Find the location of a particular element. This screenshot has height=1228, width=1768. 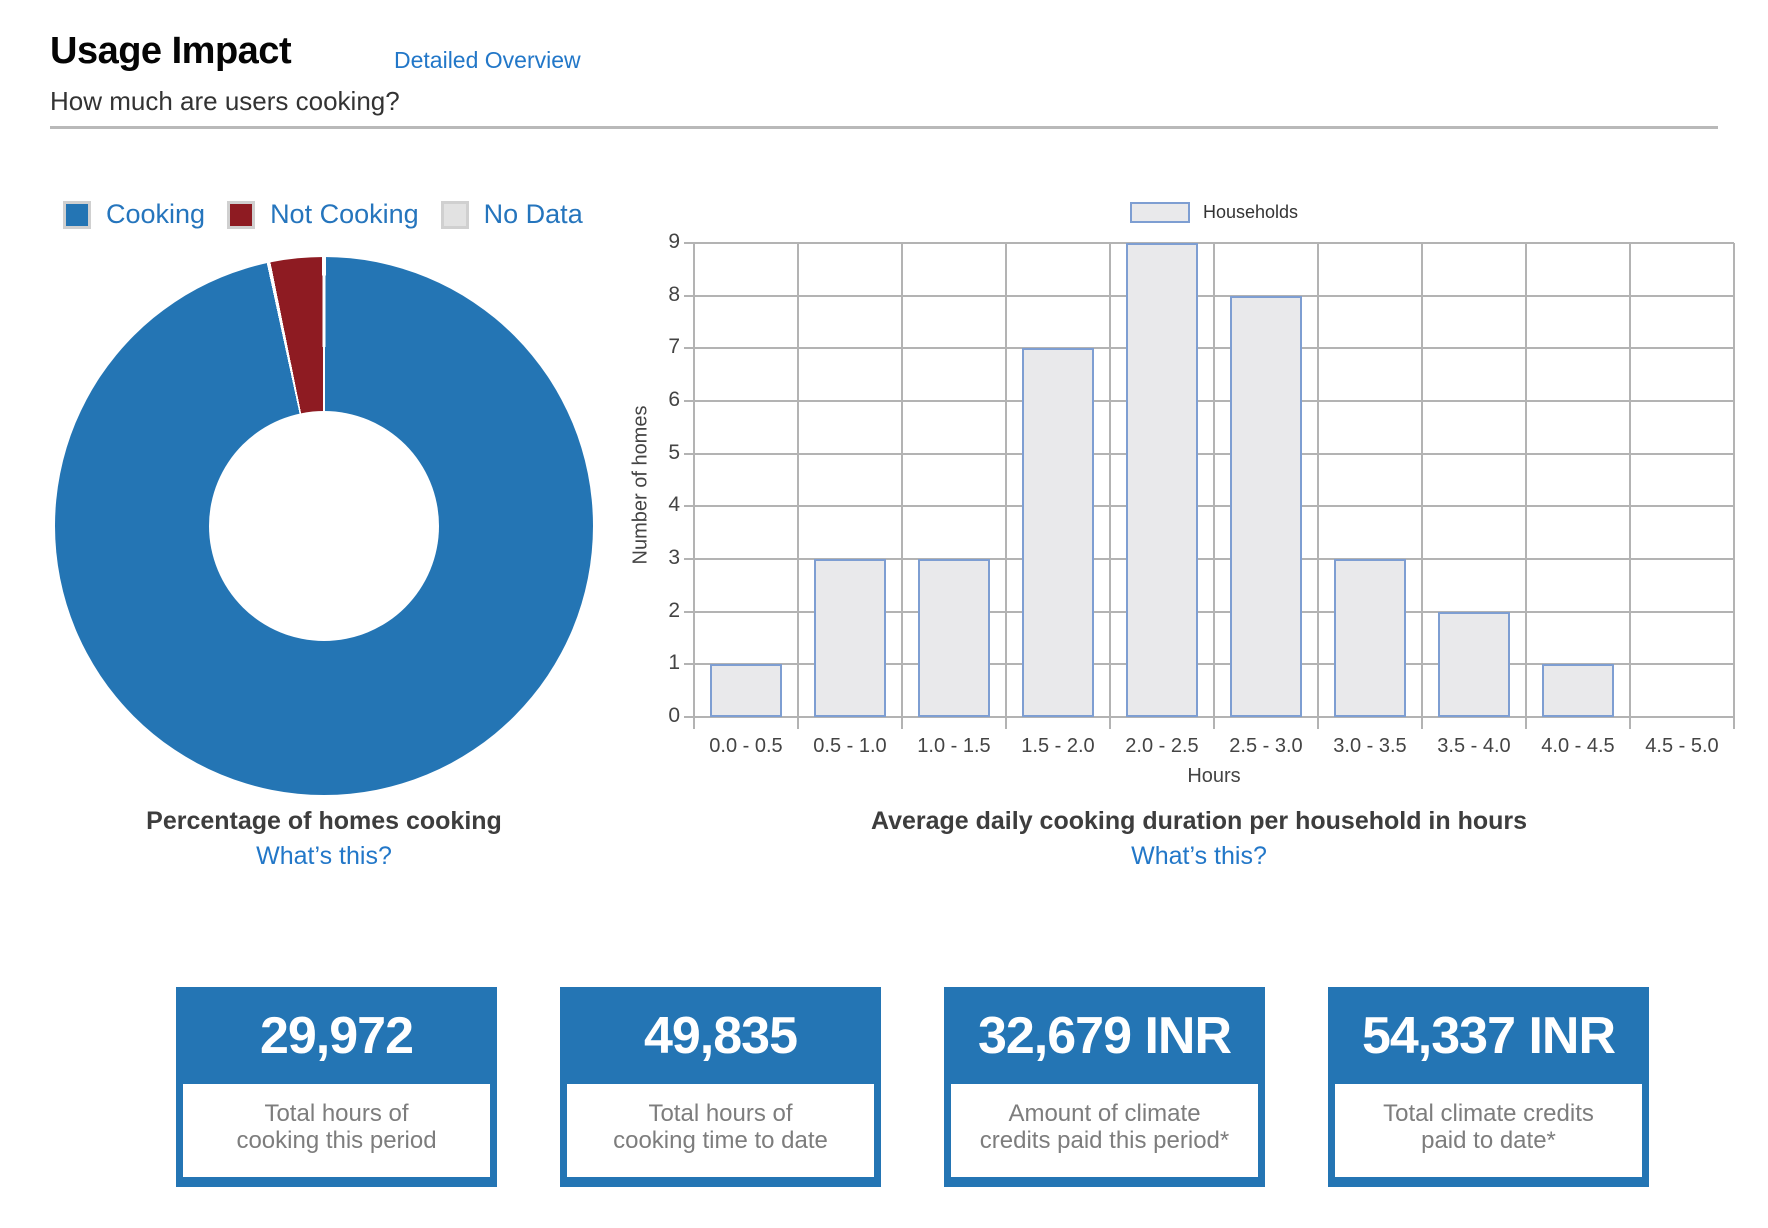

x-tick-label-0: 0.0 - 0.5 is located at coordinates (746, 746).